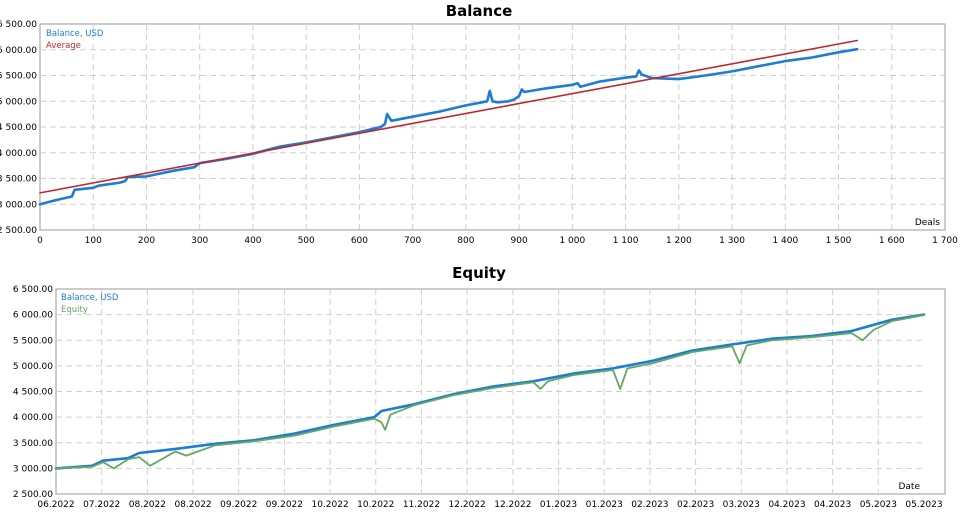  Describe the element at coordinates (55, 505) in the screenshot. I see `equity-x-tick-label: 06.2022` at that location.